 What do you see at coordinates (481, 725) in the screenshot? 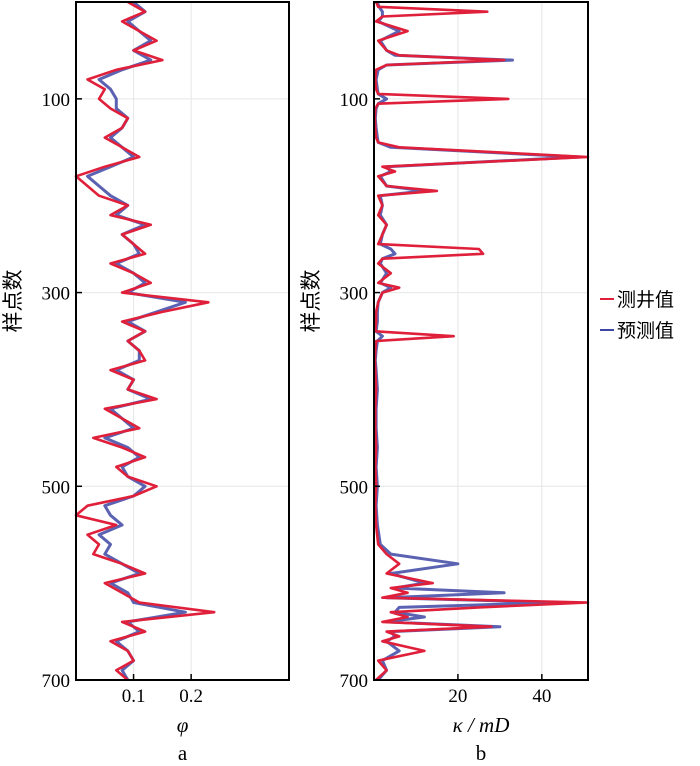
I see `x-axis-title: κ / mD` at bounding box center [481, 725].